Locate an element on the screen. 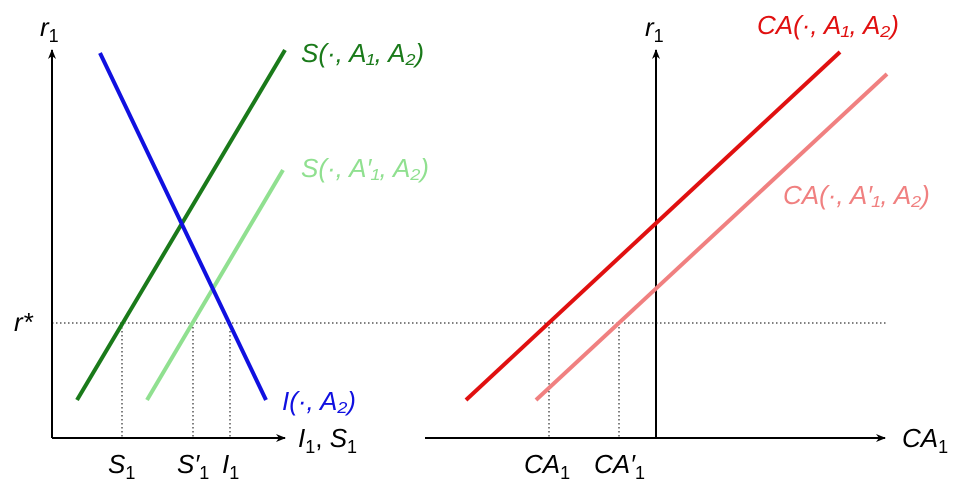 Image resolution: width=962 pixels, height=493 pixels. saving-shifted-curve is located at coordinates (215, 285).